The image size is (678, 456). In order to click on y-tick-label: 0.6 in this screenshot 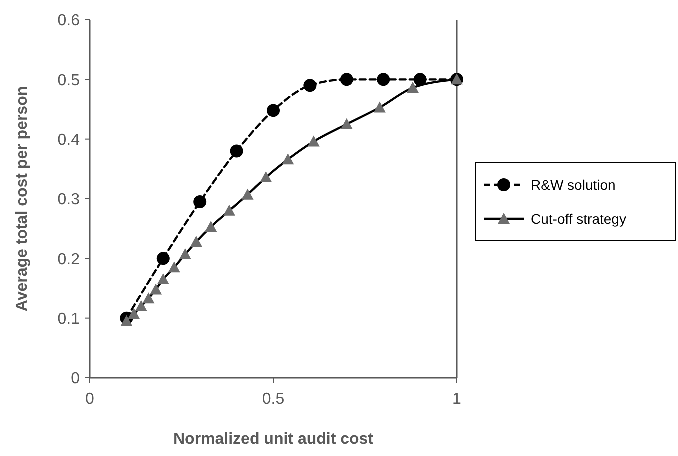, I will do `click(69, 21)`.